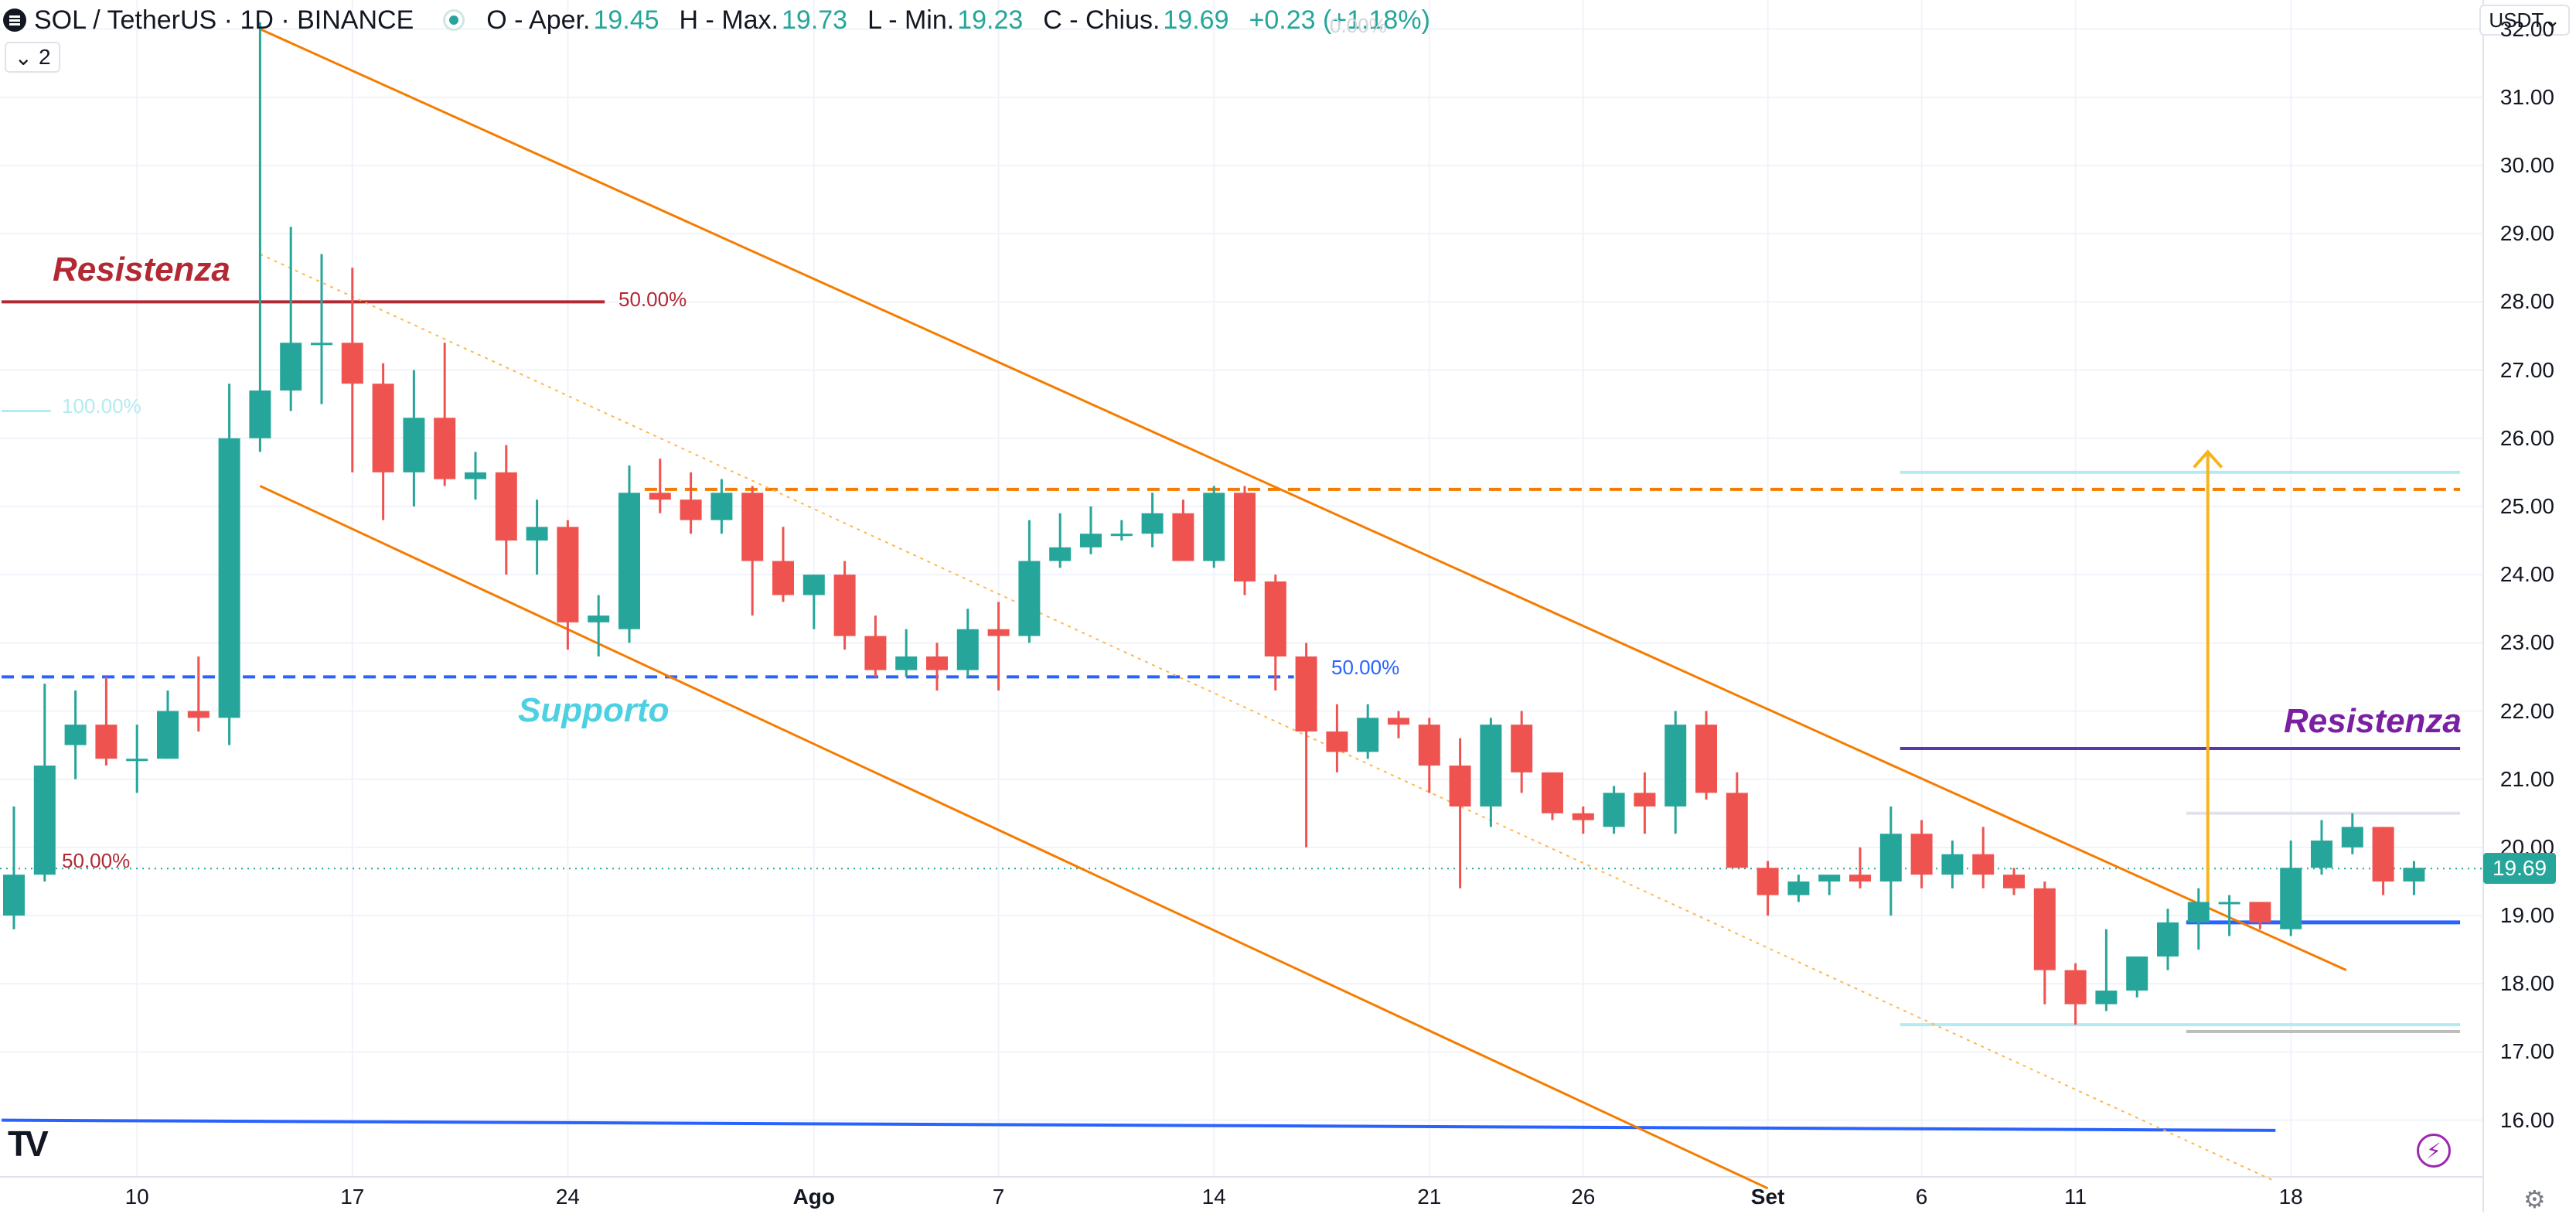 The image size is (2576, 1214). I want to click on current-price-tag: 19.69, so click(2519, 869).